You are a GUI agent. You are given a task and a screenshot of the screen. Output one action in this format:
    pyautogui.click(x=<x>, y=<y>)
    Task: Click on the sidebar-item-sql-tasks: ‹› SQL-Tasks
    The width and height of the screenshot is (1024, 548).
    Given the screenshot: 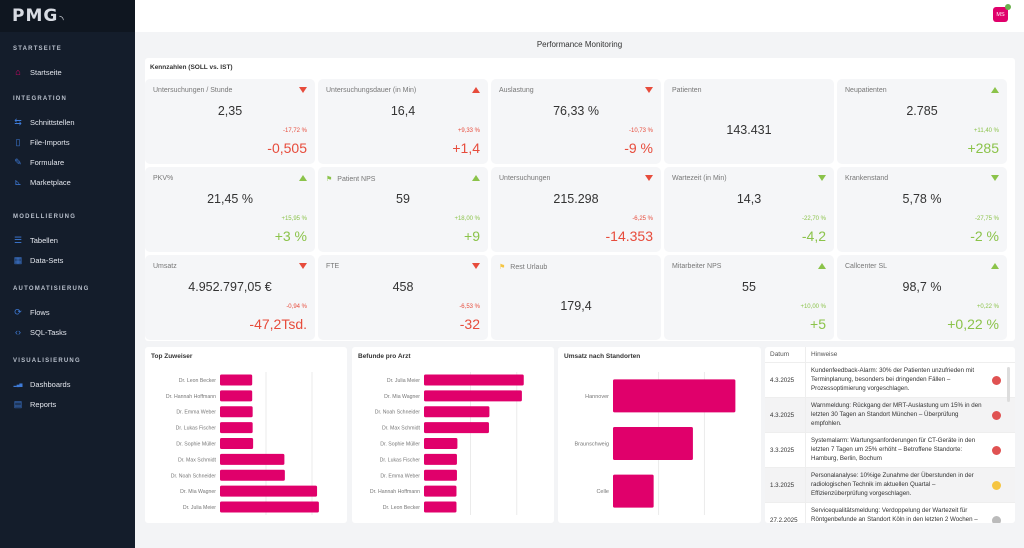 What is the action you would take?
    pyautogui.click(x=74, y=332)
    